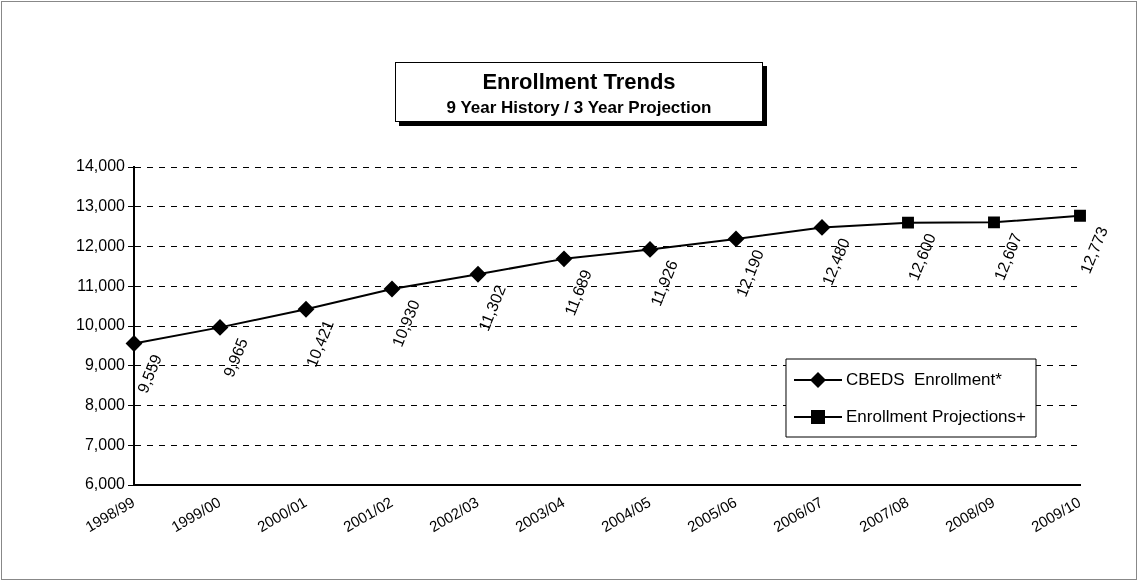  I want to click on data-label: 12,600, so click(921, 256).